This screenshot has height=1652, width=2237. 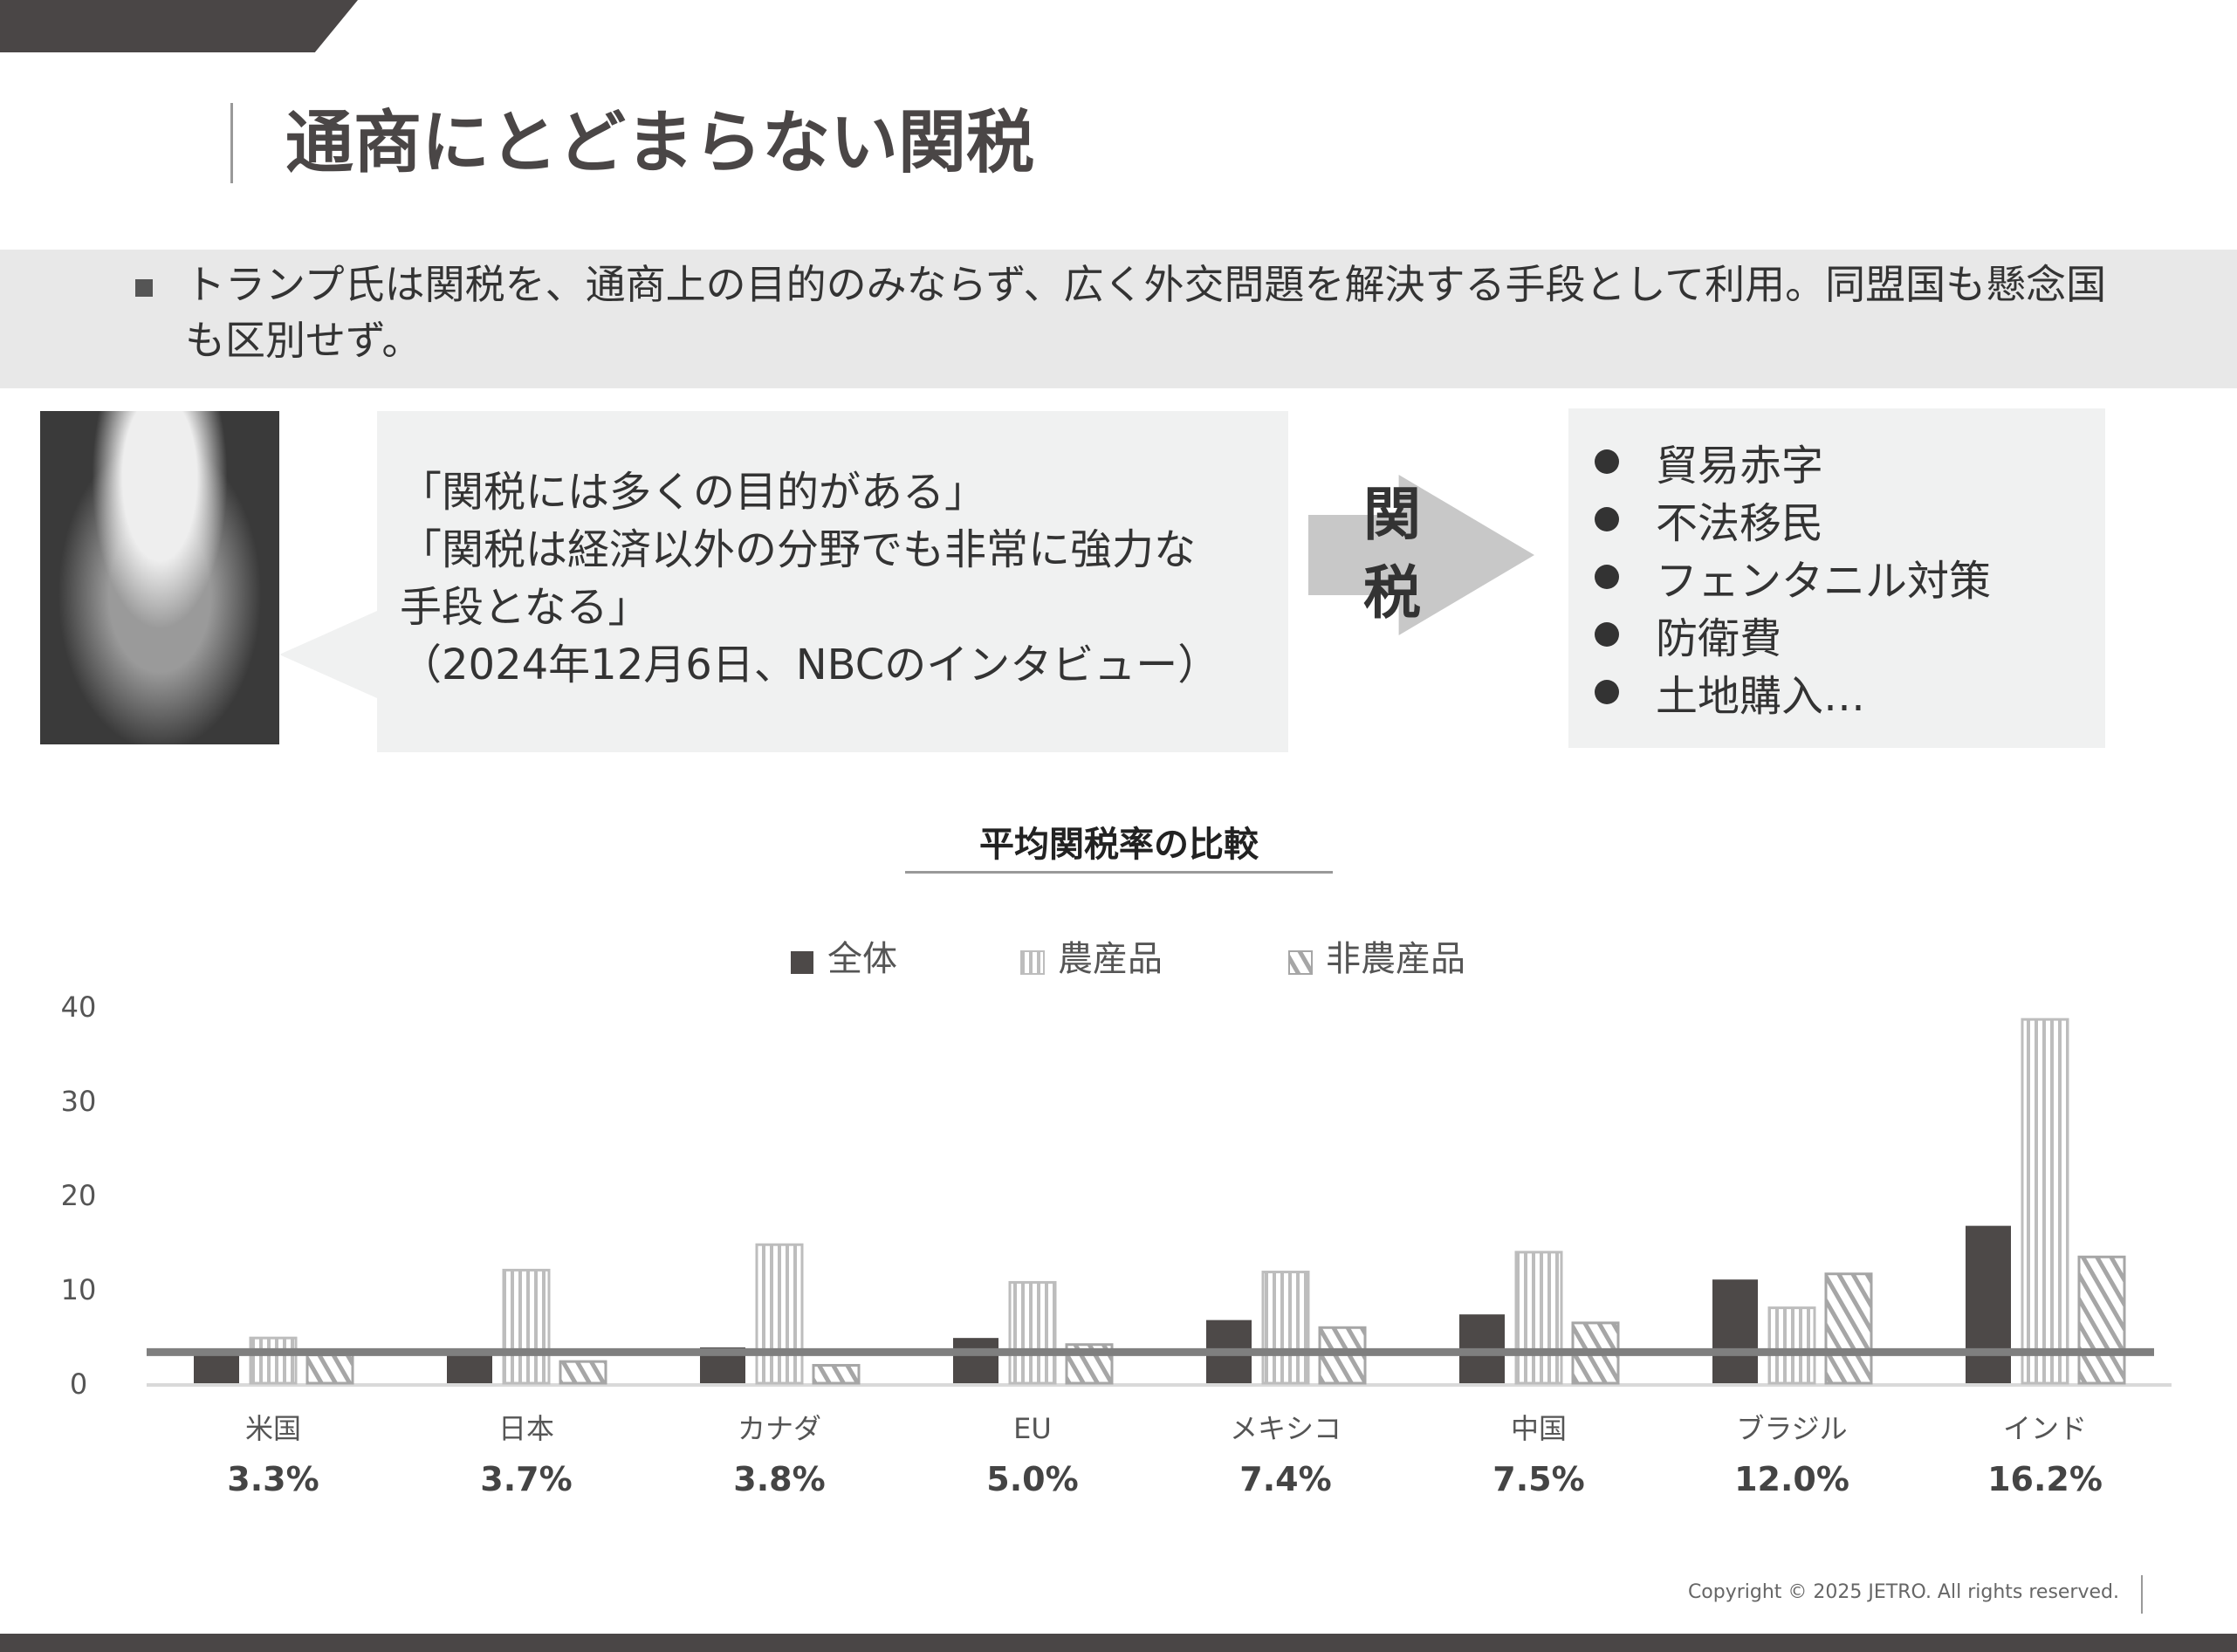 What do you see at coordinates (2045, 1479) in the screenshot?
I see `category-average-label: 16.2%` at bounding box center [2045, 1479].